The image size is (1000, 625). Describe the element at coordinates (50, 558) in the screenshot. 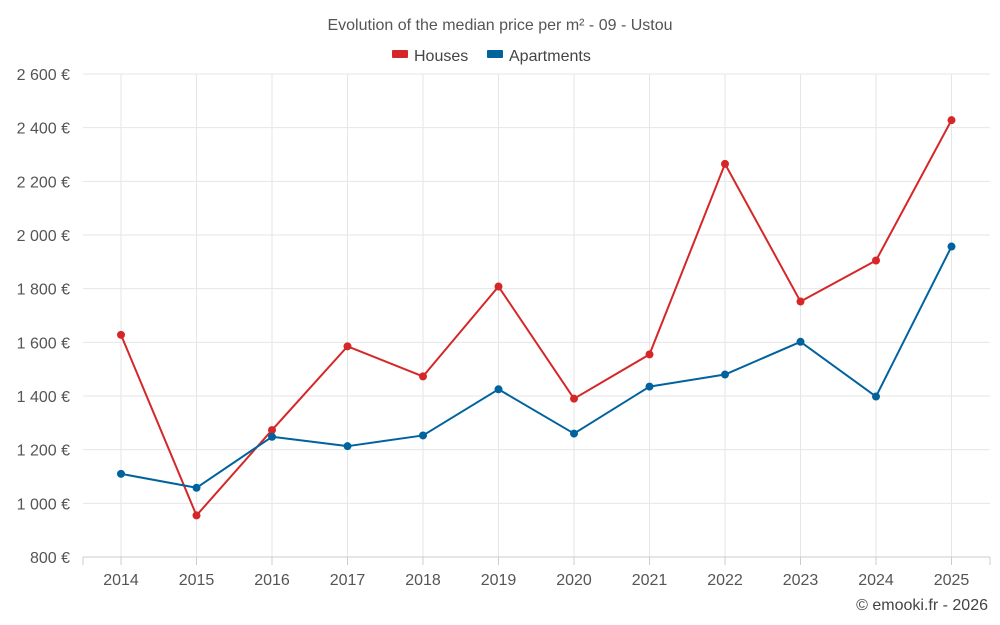

I see `y-tick-label: 800 €` at that location.